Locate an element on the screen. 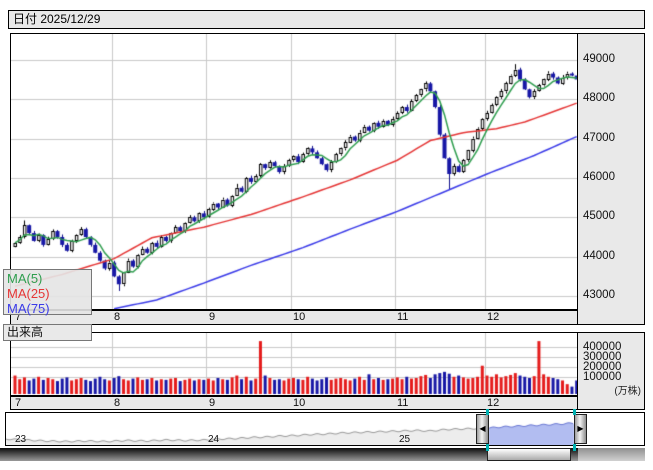 This screenshot has height=470, width=653. legend-item-ma5: MA(5) is located at coordinates (25, 278).